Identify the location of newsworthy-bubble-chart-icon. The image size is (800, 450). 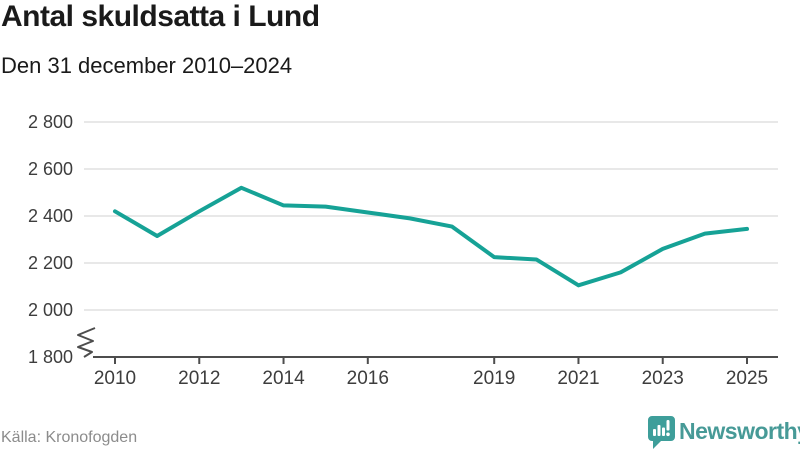
(661, 432).